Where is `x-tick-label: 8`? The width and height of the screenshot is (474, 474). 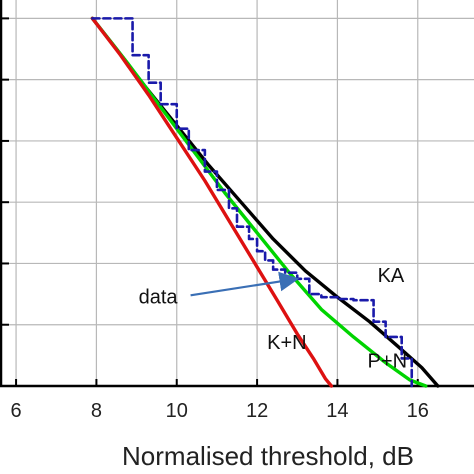 x-tick-label: 8 is located at coordinates (96, 411).